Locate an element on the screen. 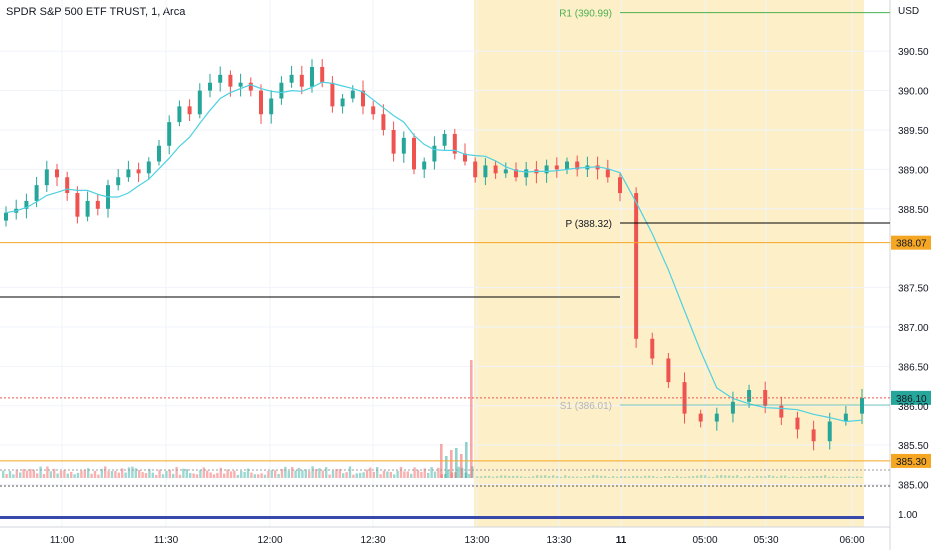 This screenshot has height=550, width=932. pivot-s1-label: S1 (386.01) is located at coordinates (586, 406).